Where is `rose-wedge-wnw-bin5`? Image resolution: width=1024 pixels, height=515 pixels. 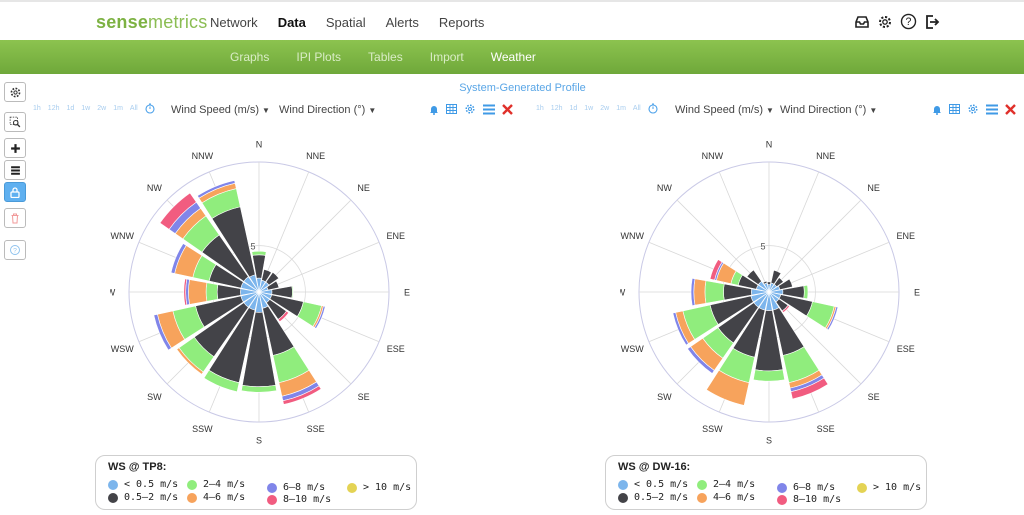
rose-wedge-wnw-bin5 is located at coordinates (716, 270).